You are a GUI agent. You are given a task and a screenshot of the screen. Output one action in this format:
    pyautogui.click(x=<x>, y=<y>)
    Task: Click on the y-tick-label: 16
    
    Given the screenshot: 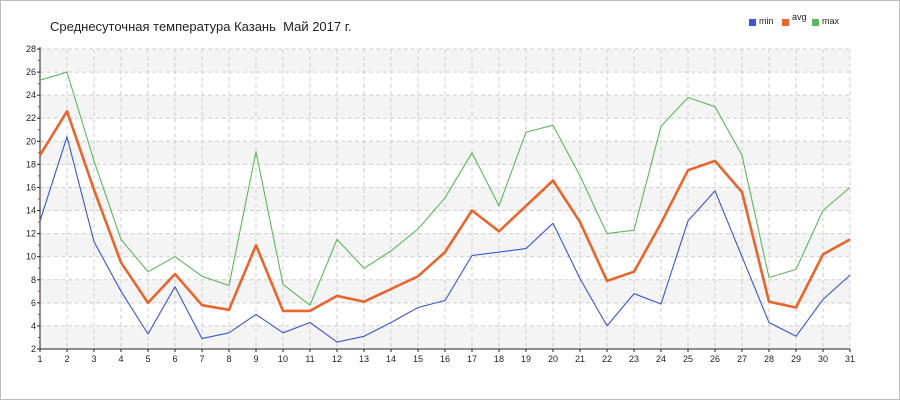 What is the action you would take?
    pyautogui.click(x=31, y=187)
    